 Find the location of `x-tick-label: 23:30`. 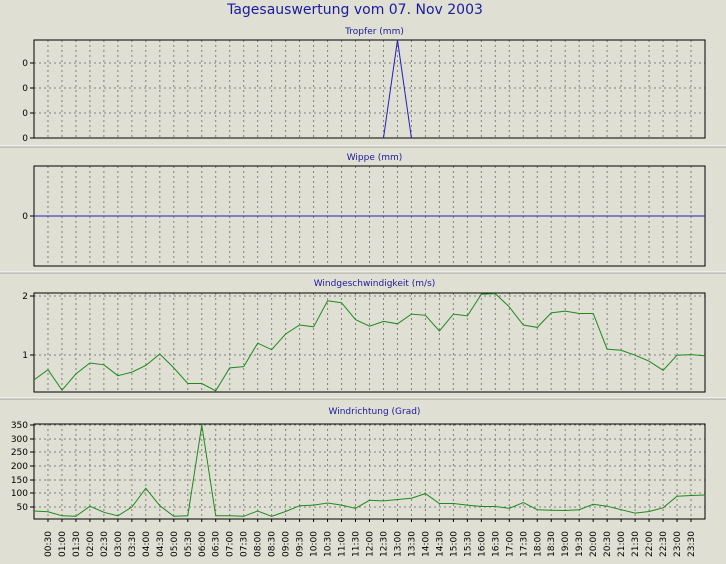

x-tick-label: 23:30 is located at coordinates (692, 544).